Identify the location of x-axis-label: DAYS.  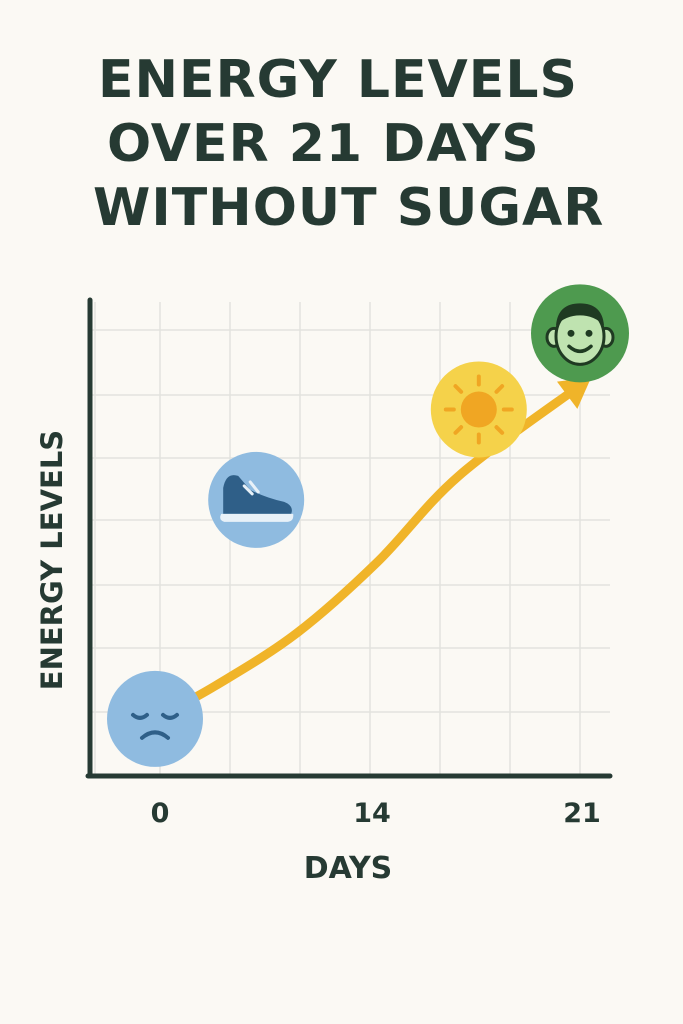
(348, 868).